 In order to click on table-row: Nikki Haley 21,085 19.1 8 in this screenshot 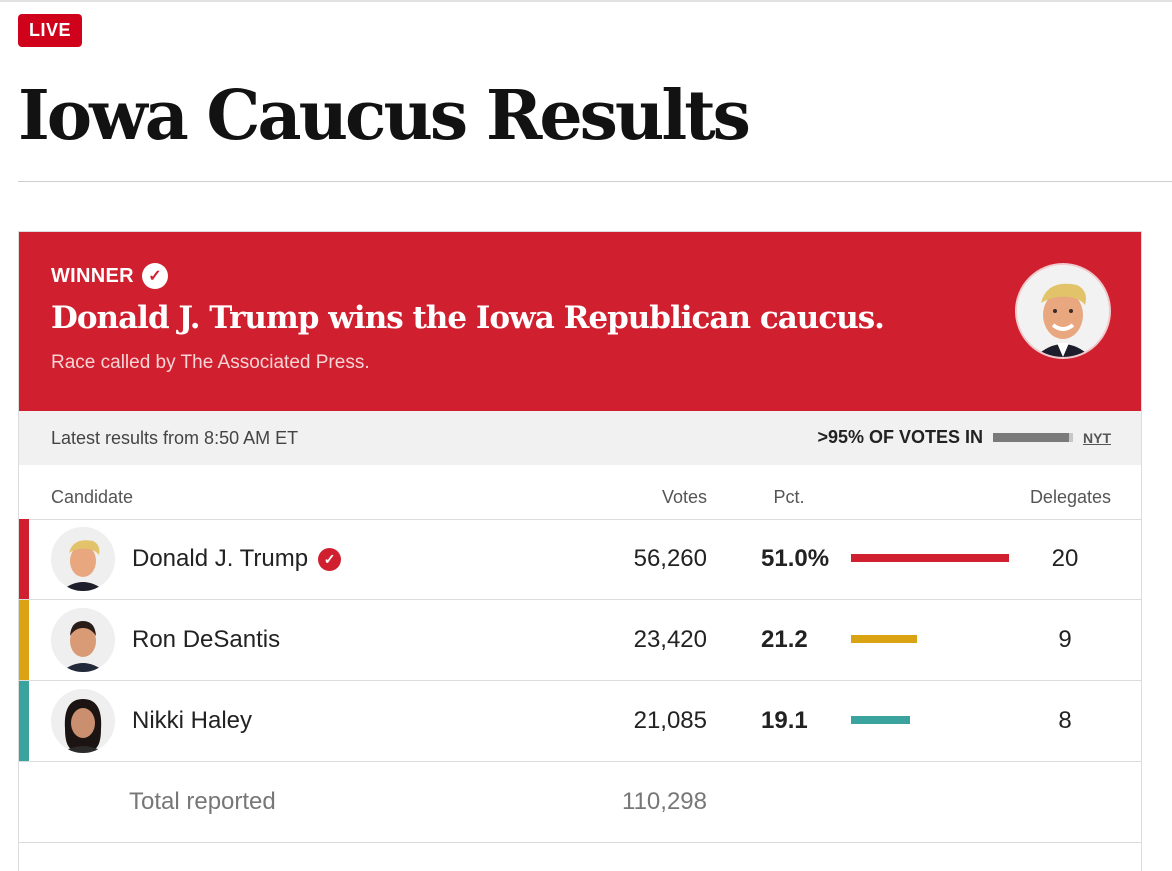, I will do `click(580, 721)`.